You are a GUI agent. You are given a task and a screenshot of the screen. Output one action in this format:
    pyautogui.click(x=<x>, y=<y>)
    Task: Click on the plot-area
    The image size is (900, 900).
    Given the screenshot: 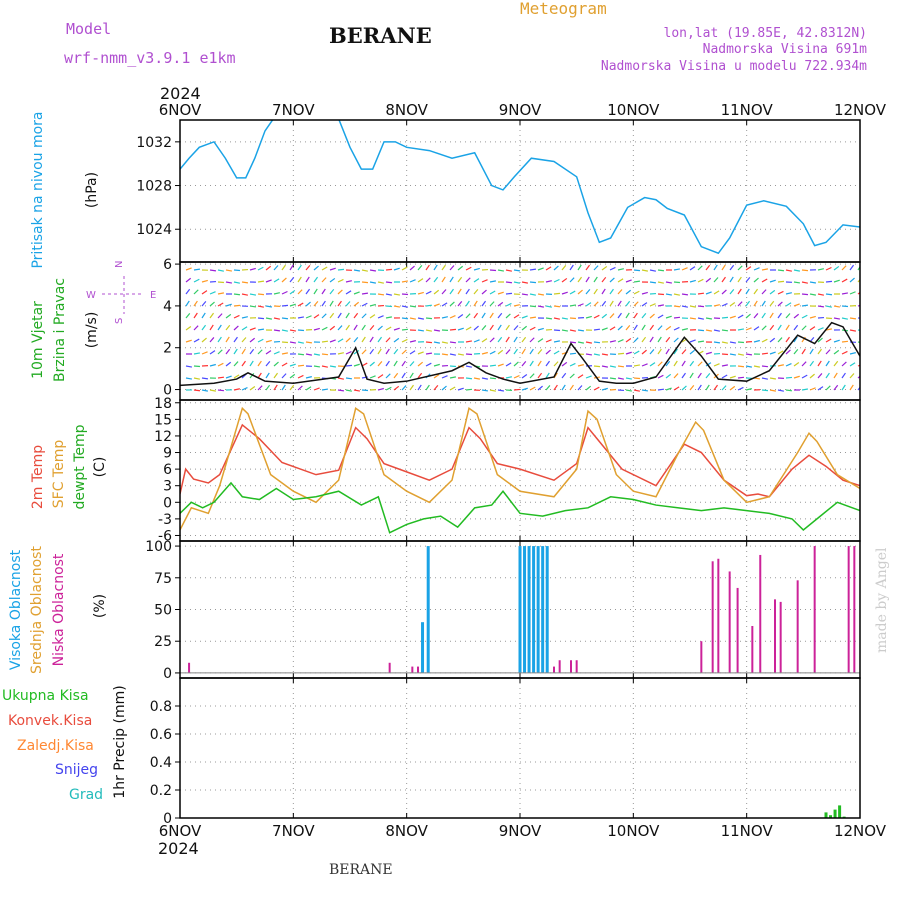 What is the action you would take?
    pyautogui.click(x=520, y=470)
    